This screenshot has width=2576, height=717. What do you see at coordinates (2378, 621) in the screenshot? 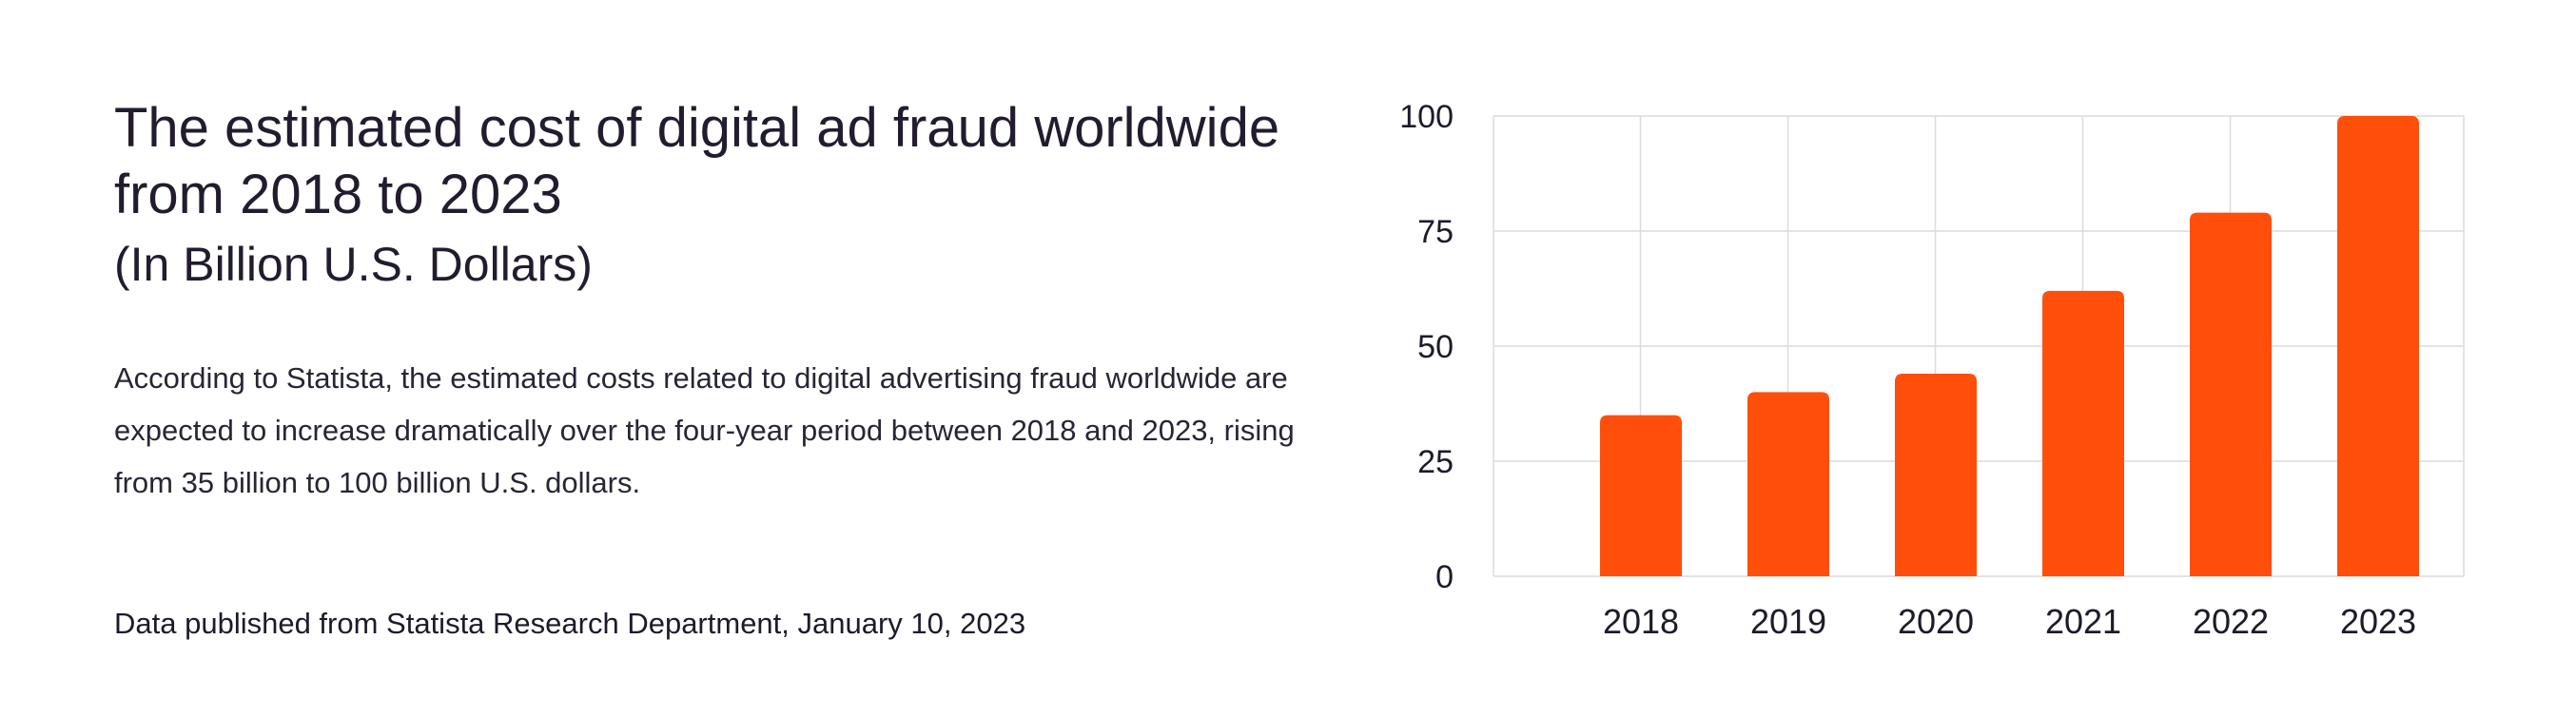
I see `x-tick-label: 2023` at bounding box center [2378, 621].